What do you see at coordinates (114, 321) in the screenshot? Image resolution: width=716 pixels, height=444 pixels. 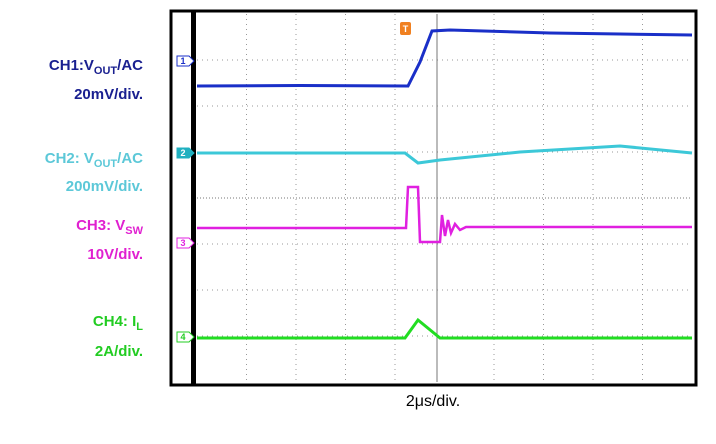 I see `label-prefix: CH4: I` at bounding box center [114, 321].